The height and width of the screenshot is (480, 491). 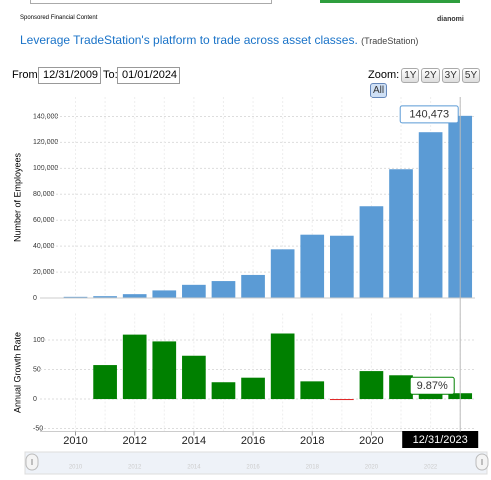 What do you see at coordinates (379, 90) in the screenshot?
I see `zoom-button: All` at bounding box center [379, 90].